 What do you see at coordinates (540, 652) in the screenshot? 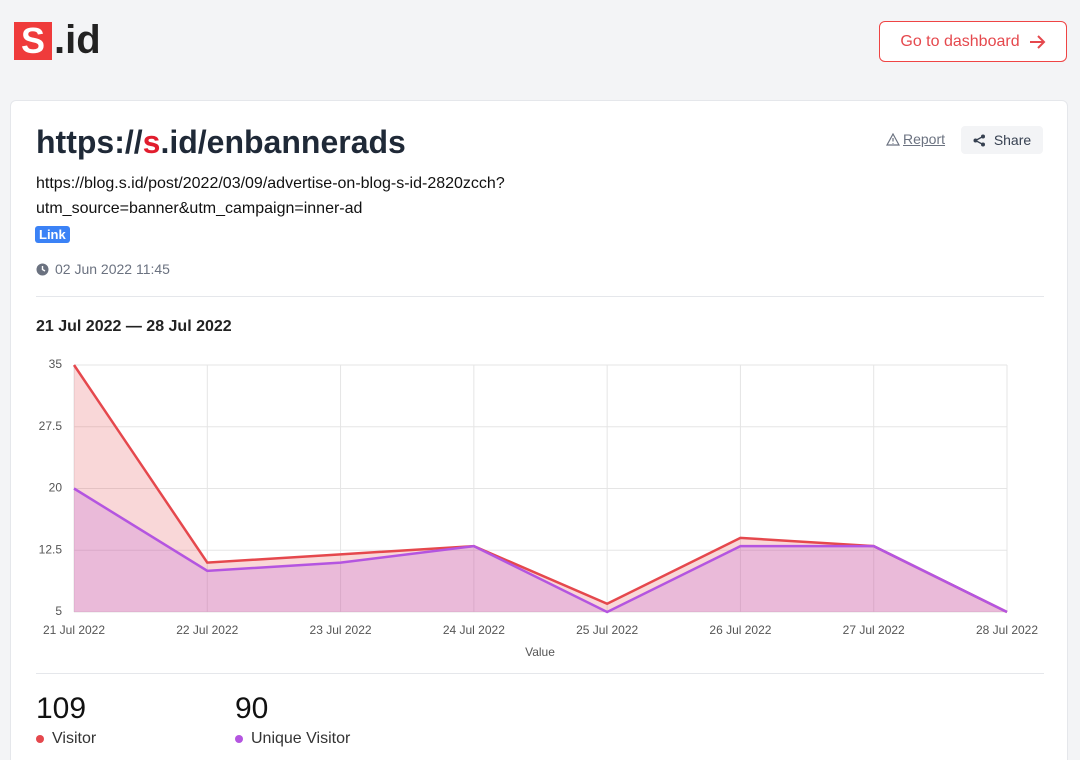
I see `x-axis-label: Value` at bounding box center [540, 652].